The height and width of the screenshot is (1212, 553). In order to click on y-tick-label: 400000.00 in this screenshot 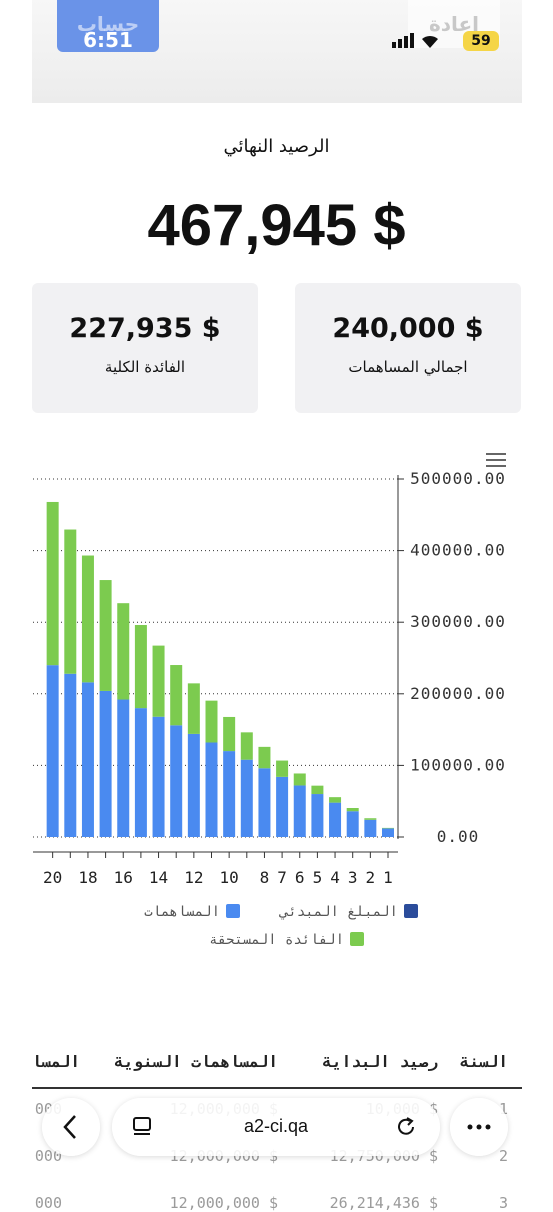, I will do `click(458, 550)`.